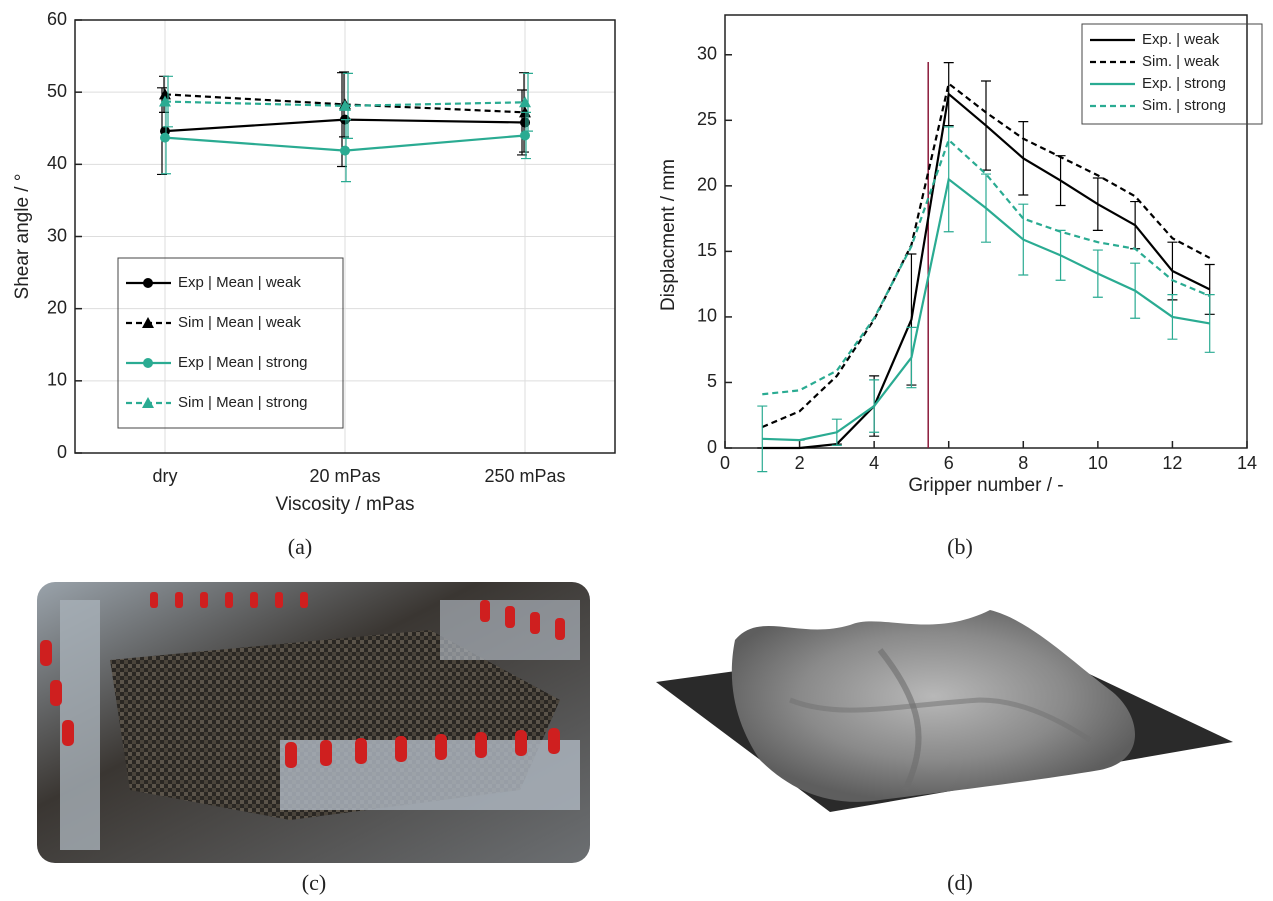 The image size is (1273, 901). Describe the element at coordinates (1098, 463) in the screenshot. I see `x-tick-label: 10` at that location.